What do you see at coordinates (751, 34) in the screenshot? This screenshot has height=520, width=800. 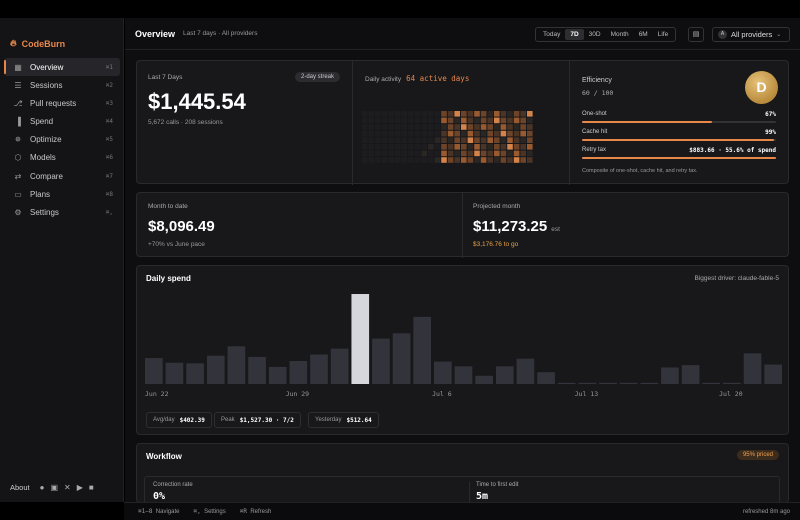 I see `provider-dropdown: A All providers ⌄` at bounding box center [751, 34].